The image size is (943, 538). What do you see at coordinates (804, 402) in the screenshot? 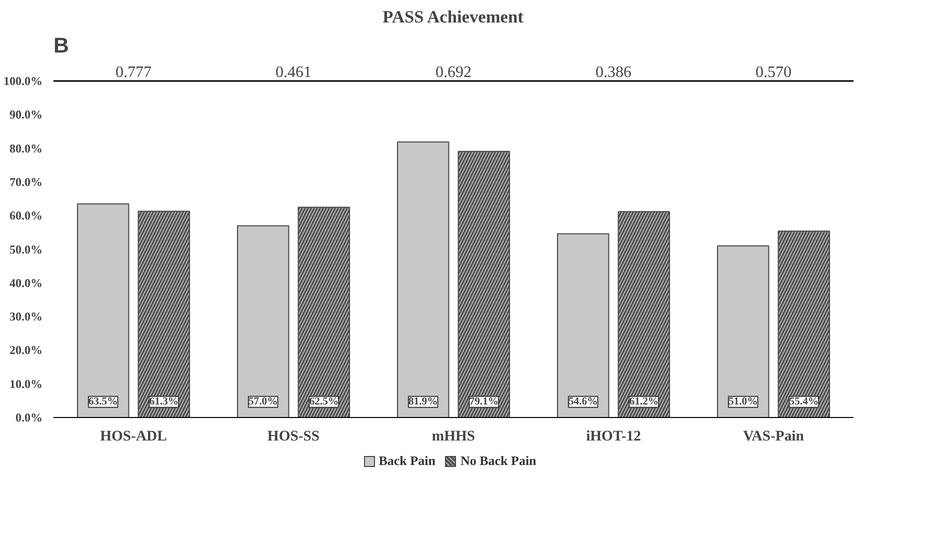
I see `data-label: 55.4%` at bounding box center [804, 402].